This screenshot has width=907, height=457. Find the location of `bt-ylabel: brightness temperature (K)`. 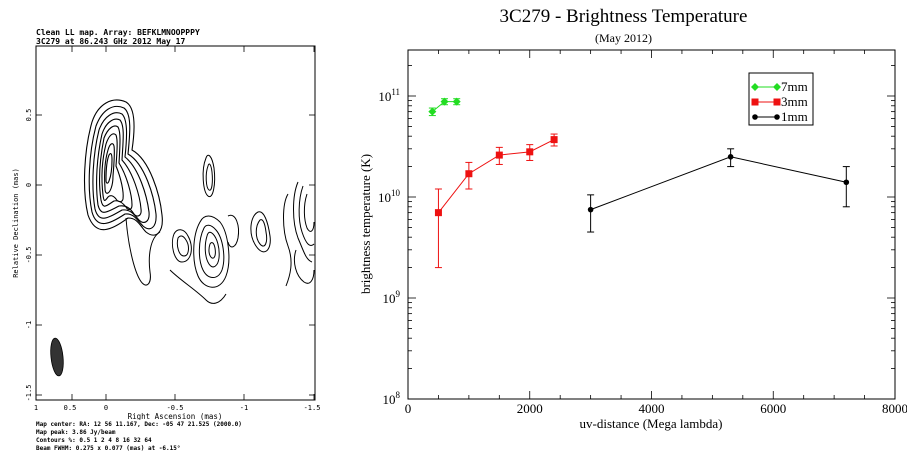

bt-ylabel: brightness temperature (K) is located at coordinates (365, 224).